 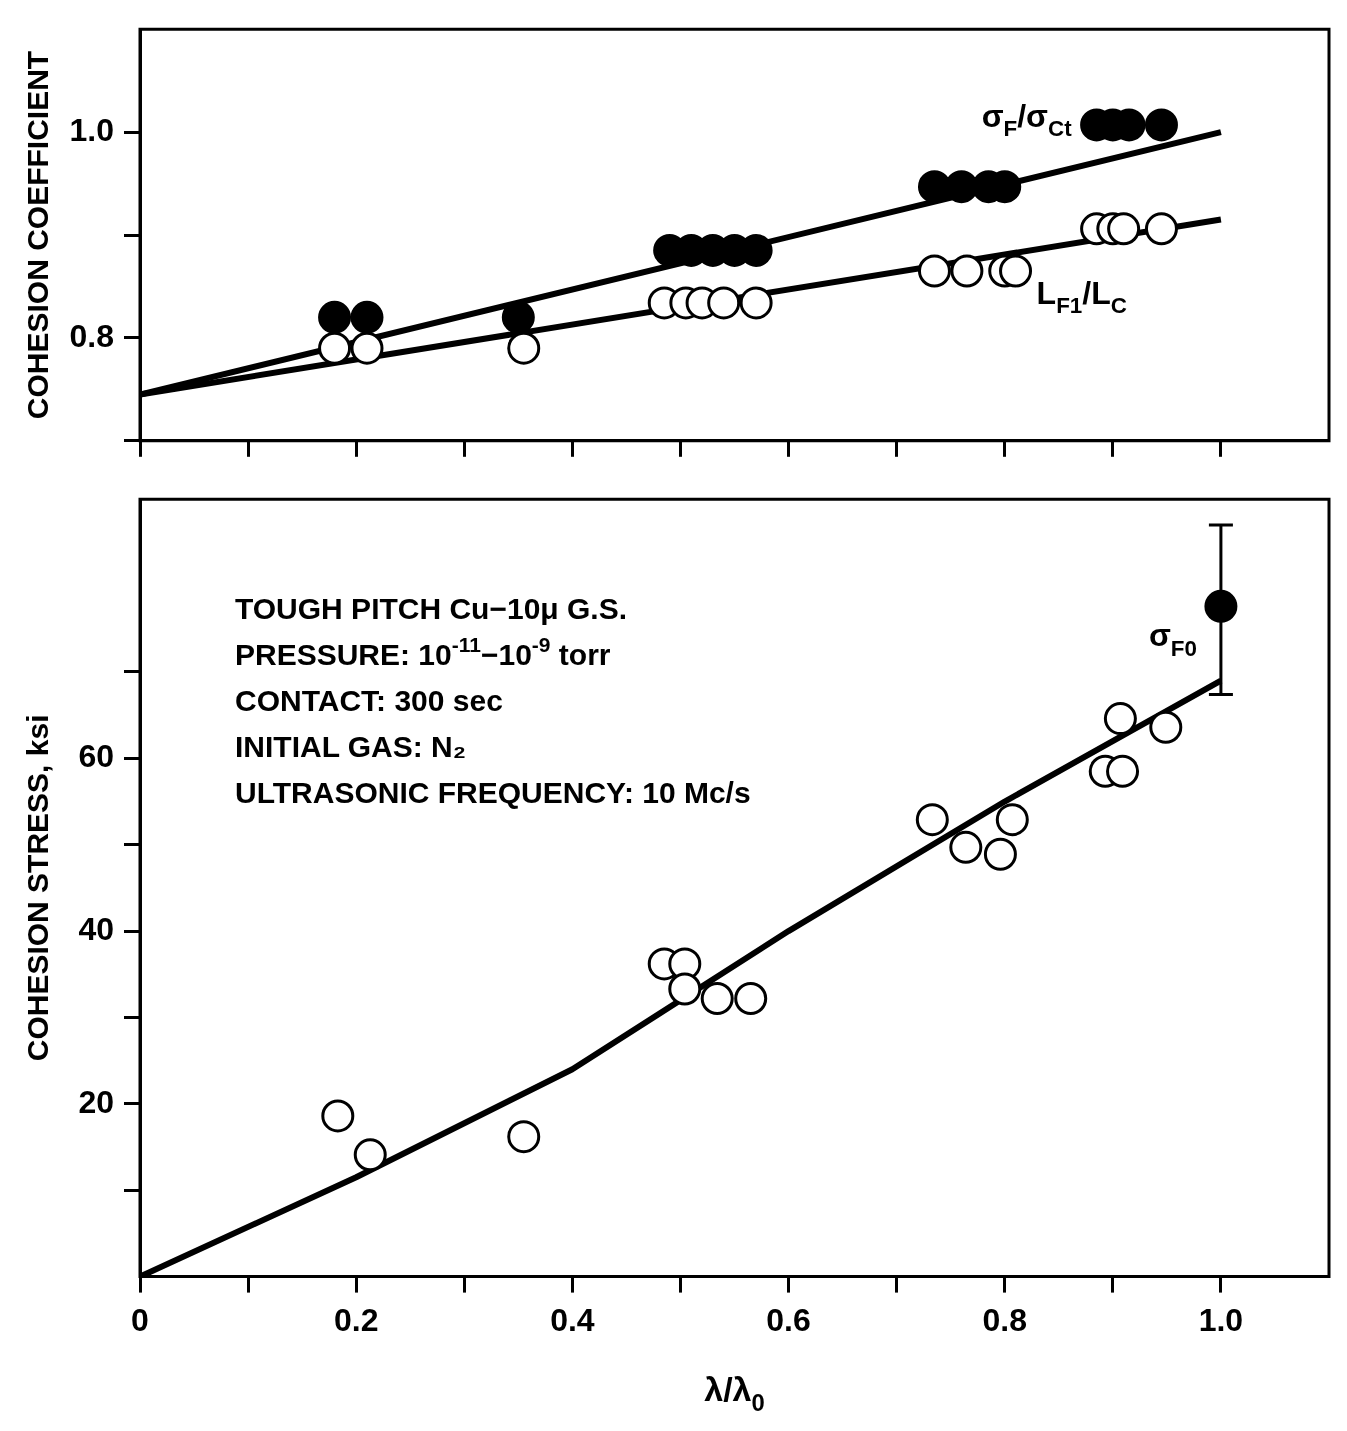 What do you see at coordinates (37, 235) in the screenshot?
I see `y-axis-title: COHESION COEFFICIENT` at bounding box center [37, 235].